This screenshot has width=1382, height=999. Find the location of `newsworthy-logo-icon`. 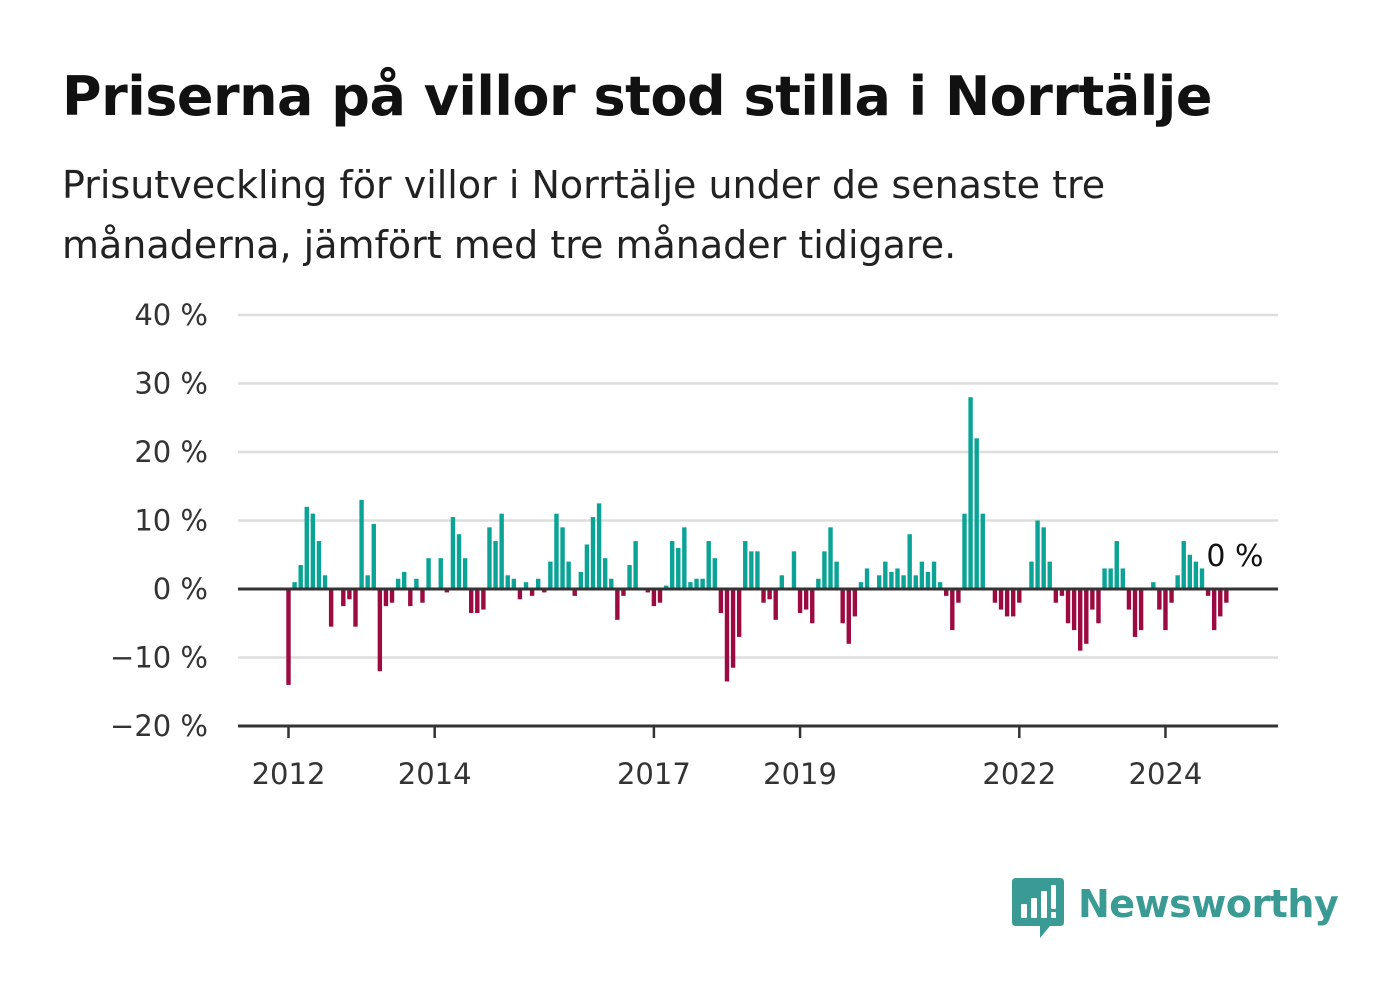

newsworthy-logo-icon is located at coordinates (1038, 908).